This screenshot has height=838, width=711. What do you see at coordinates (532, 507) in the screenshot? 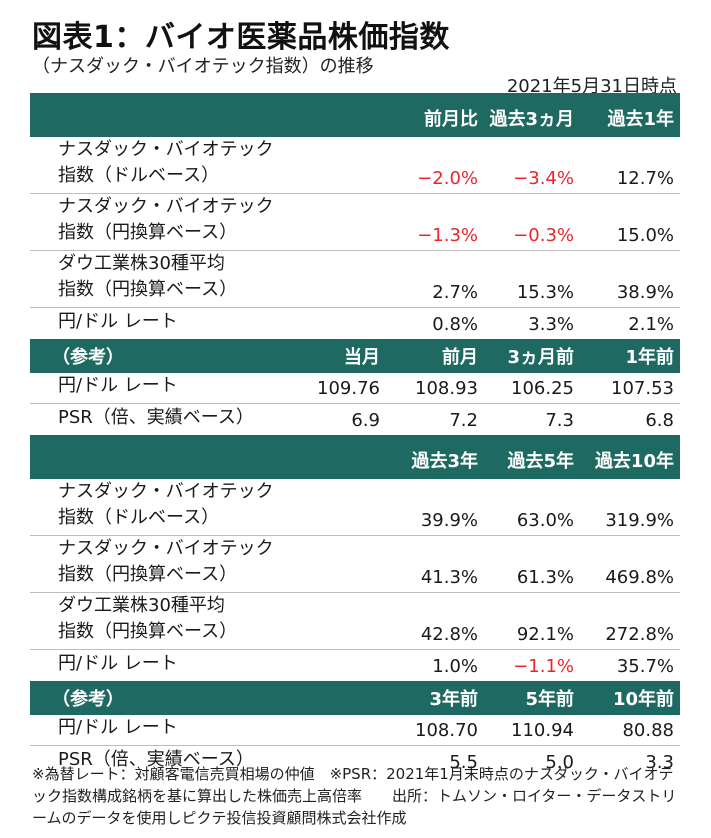
I see `cell-value: 63.0%` at bounding box center [532, 507].